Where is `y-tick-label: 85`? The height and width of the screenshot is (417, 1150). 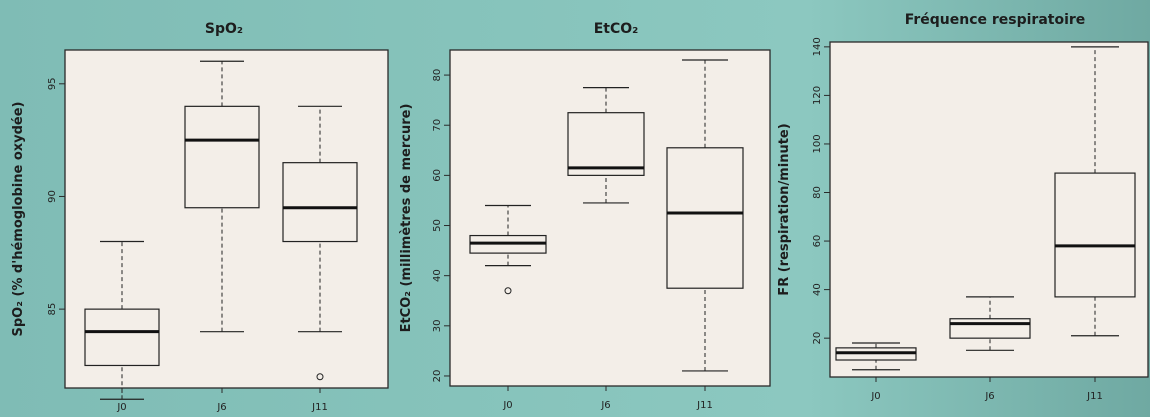 y-tick-label: 85 is located at coordinates (52, 309).